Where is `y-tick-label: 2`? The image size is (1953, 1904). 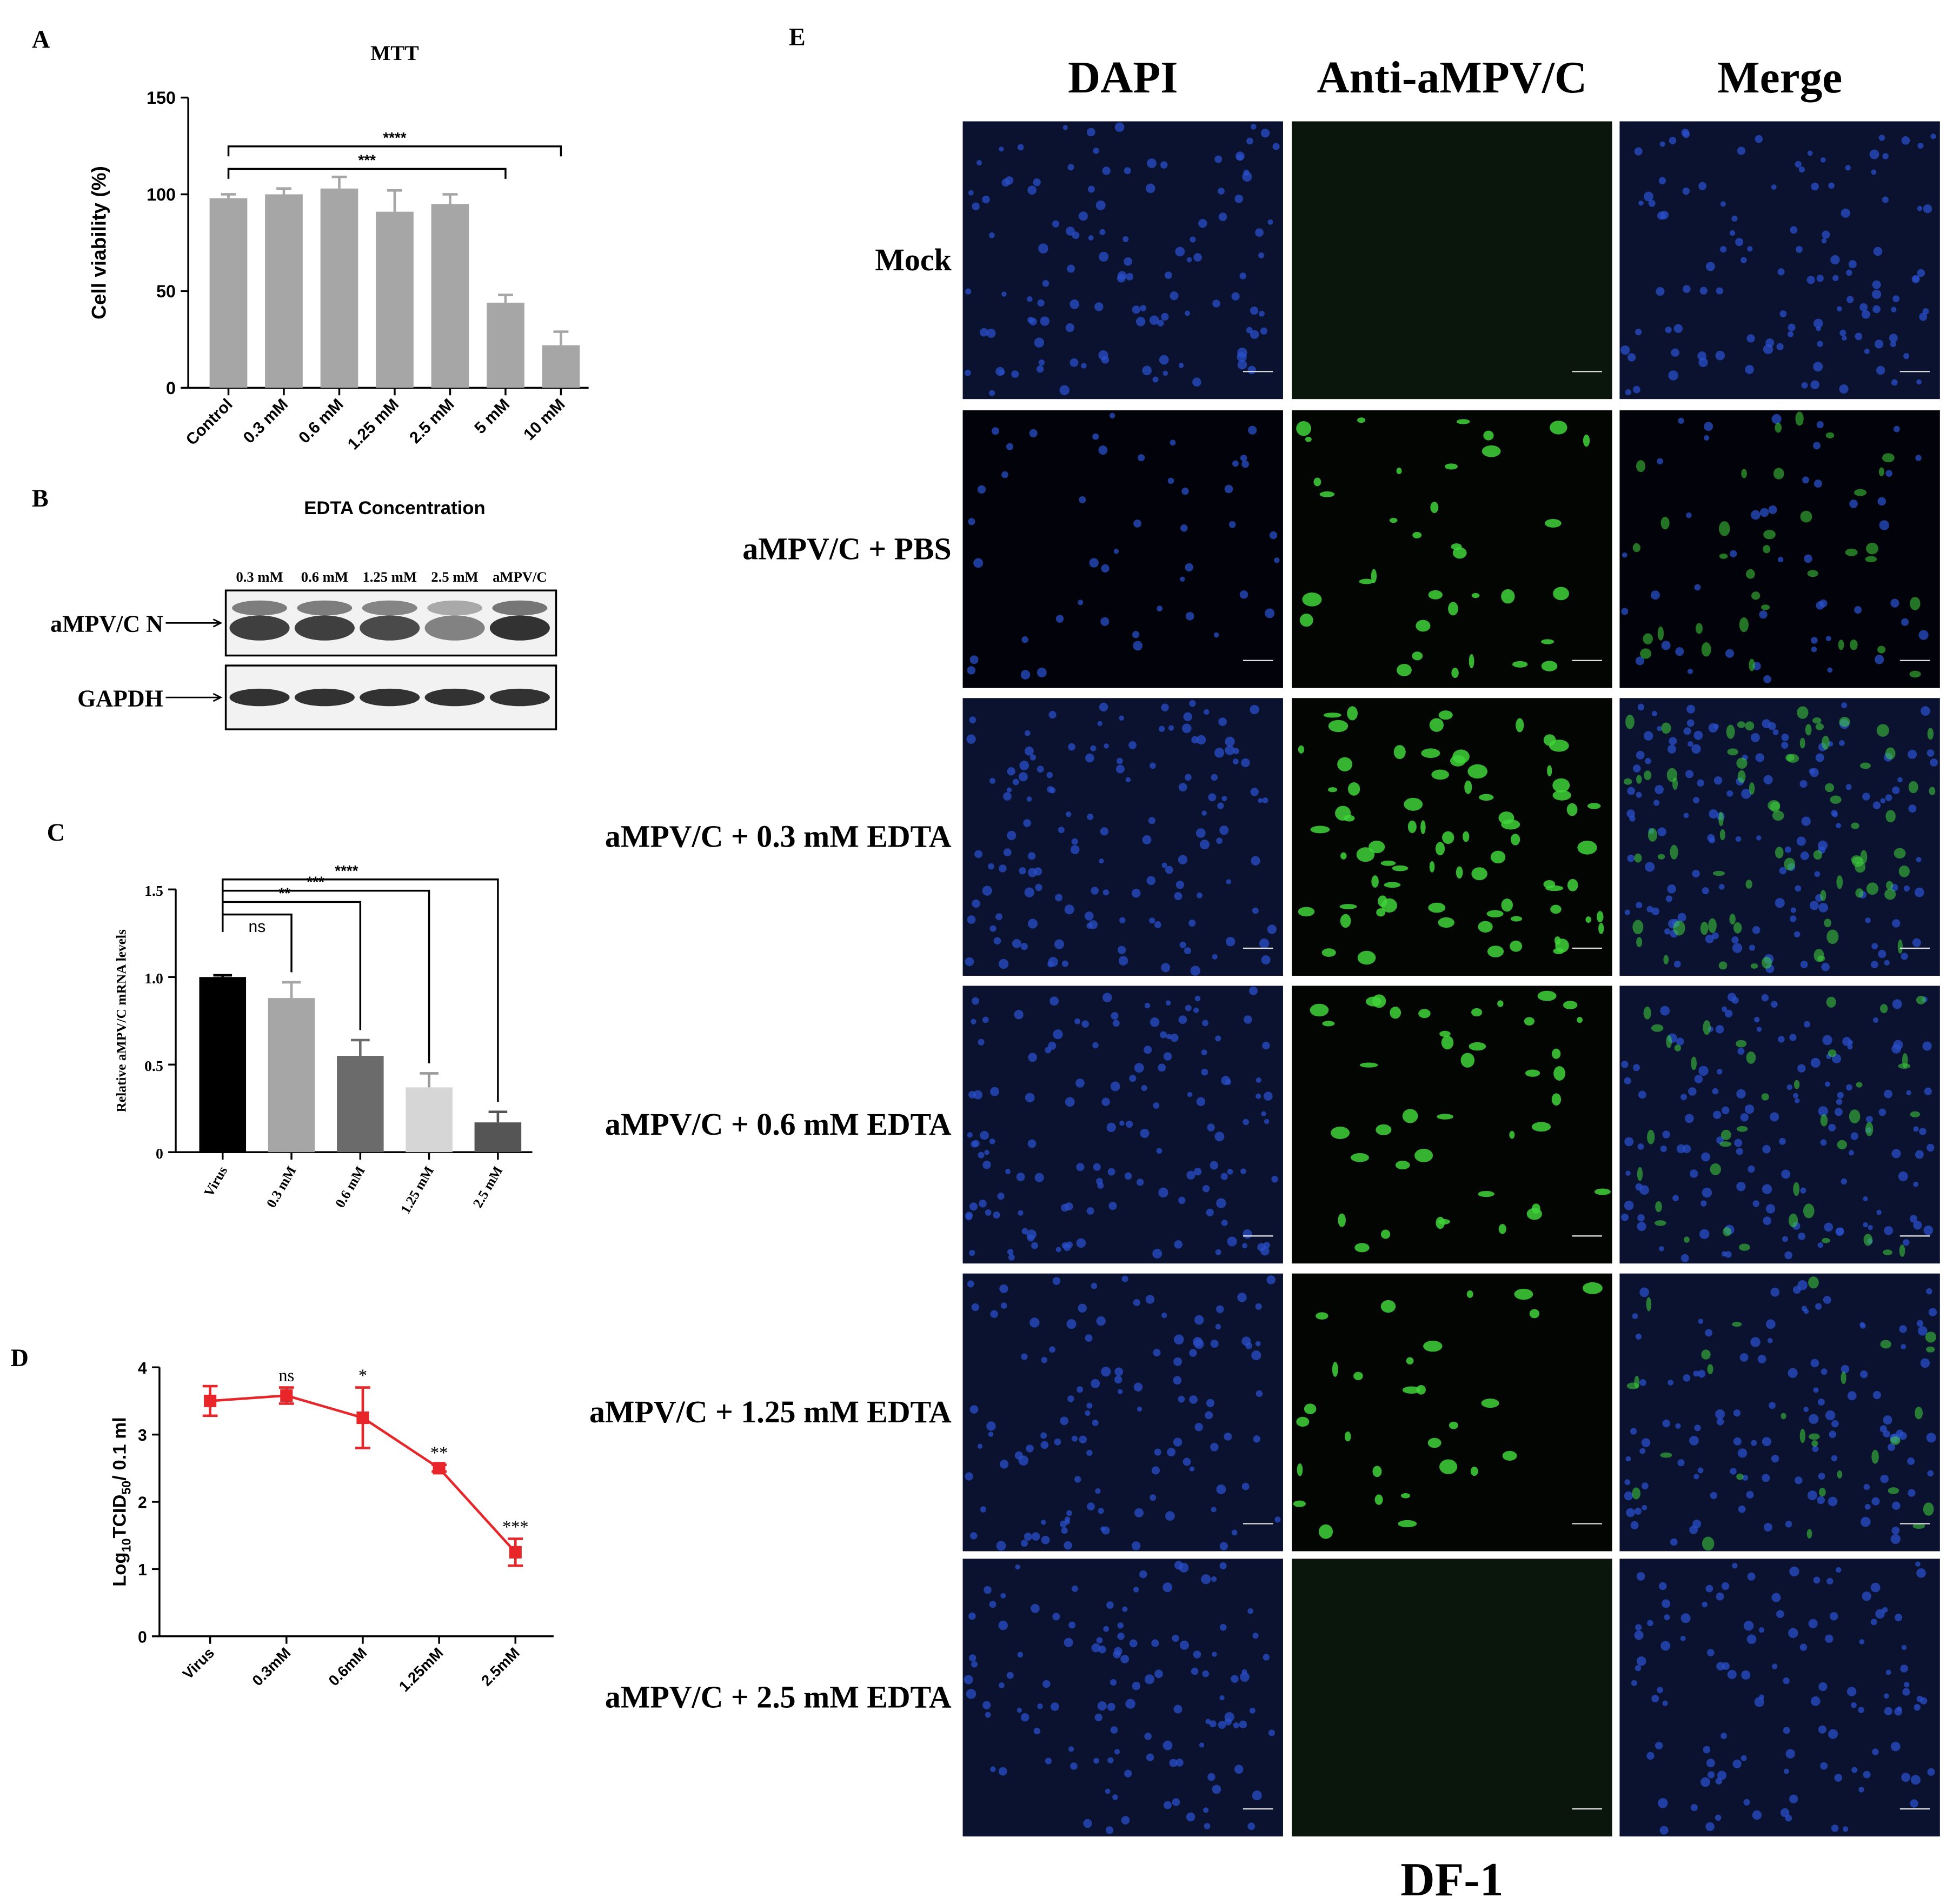 y-tick-label: 2 is located at coordinates (142, 1503).